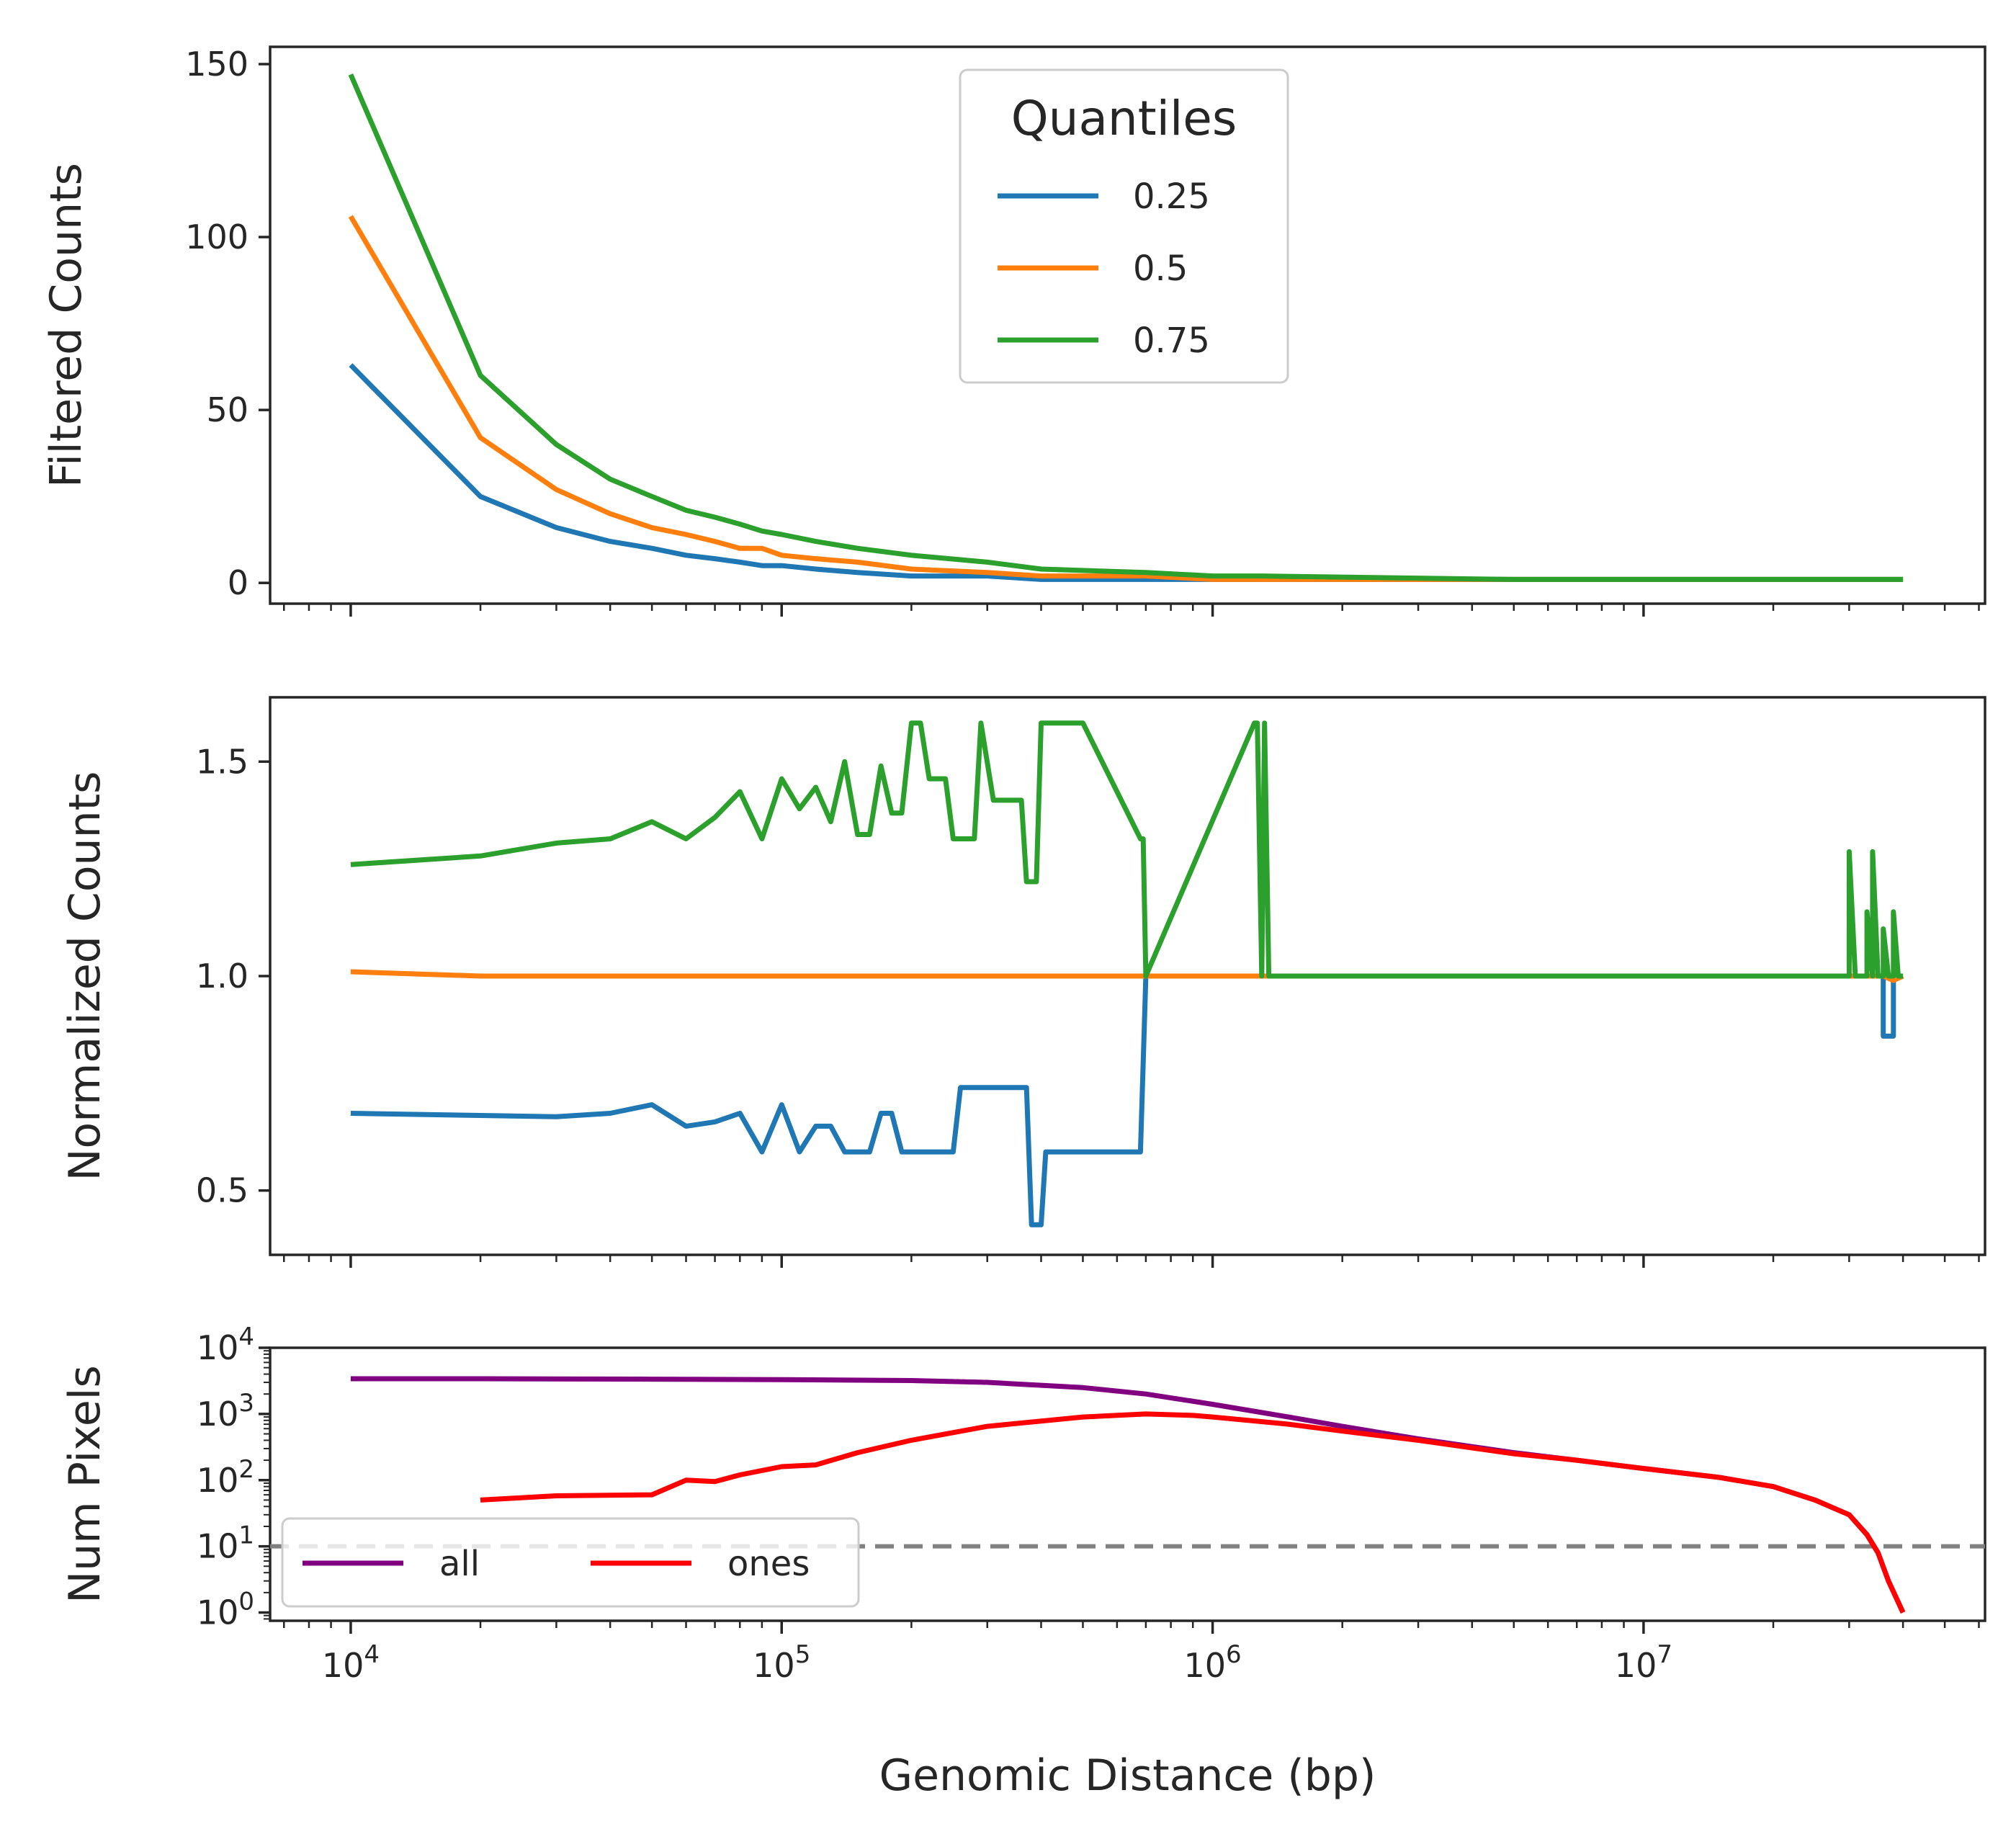 Image resolution: width=2016 pixels, height=1834 pixels. I want to click on x-tick-label: 10⁵, so click(781, 1662).